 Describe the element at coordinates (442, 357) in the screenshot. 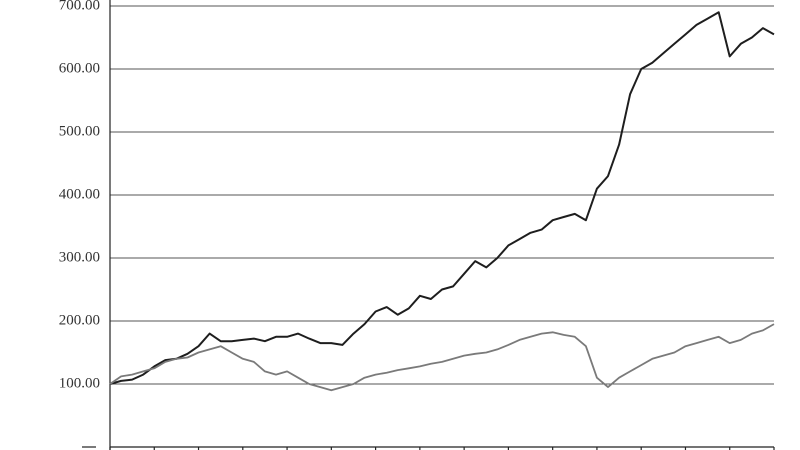

I see `series-line` at that location.